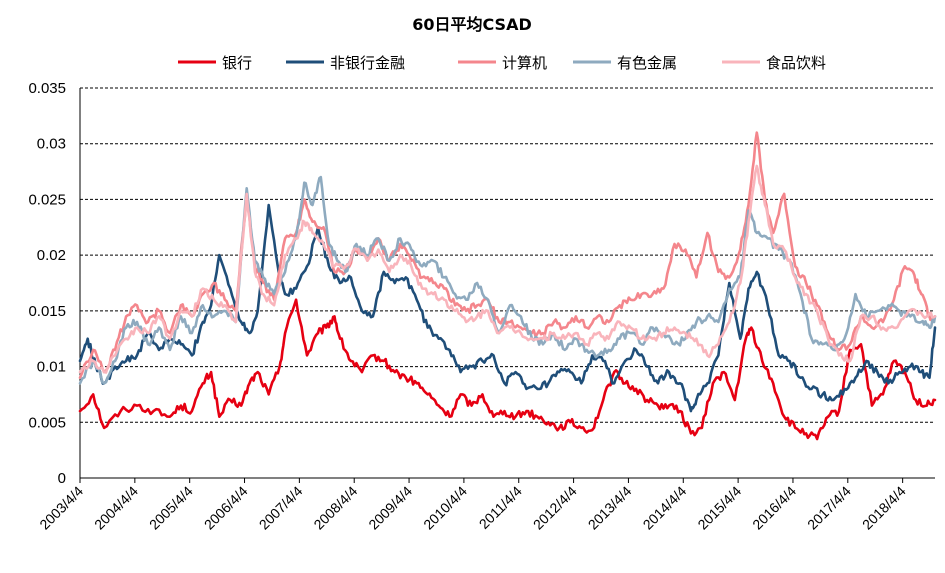  I want to click on x-tick-label: 2010/4/4, so click(445, 508).